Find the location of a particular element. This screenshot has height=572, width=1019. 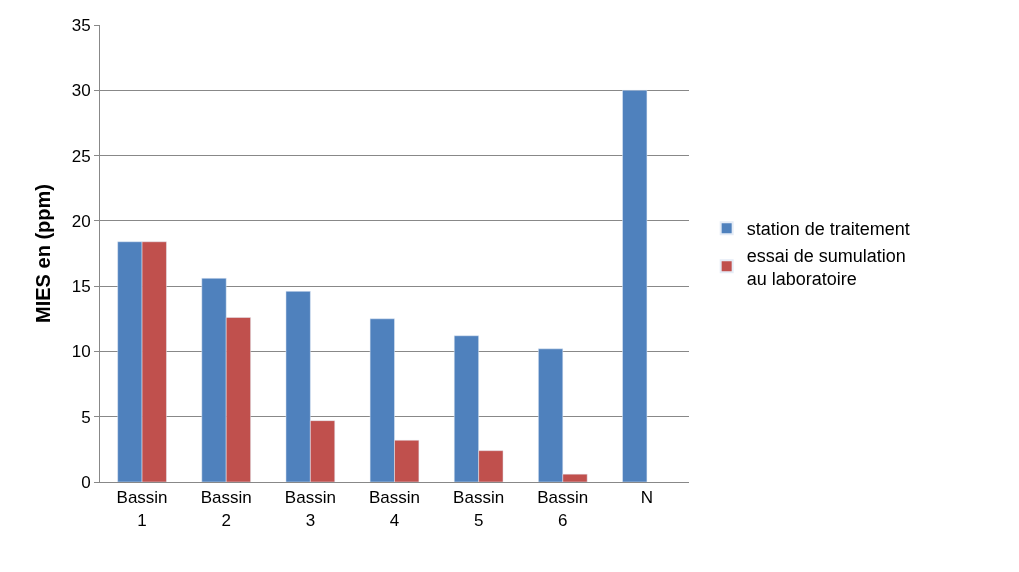

x-tick-label: Bassin 5 is located at coordinates (479, 509).